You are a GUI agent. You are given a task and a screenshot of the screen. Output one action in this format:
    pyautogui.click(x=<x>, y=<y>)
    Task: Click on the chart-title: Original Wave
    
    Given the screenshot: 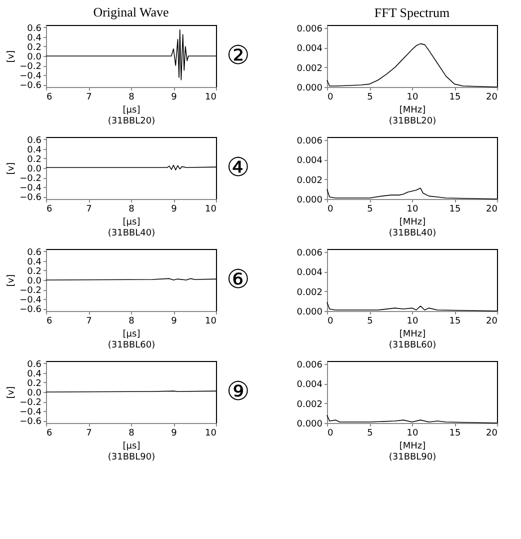 What is the action you would take?
    pyautogui.click(x=131, y=12)
    